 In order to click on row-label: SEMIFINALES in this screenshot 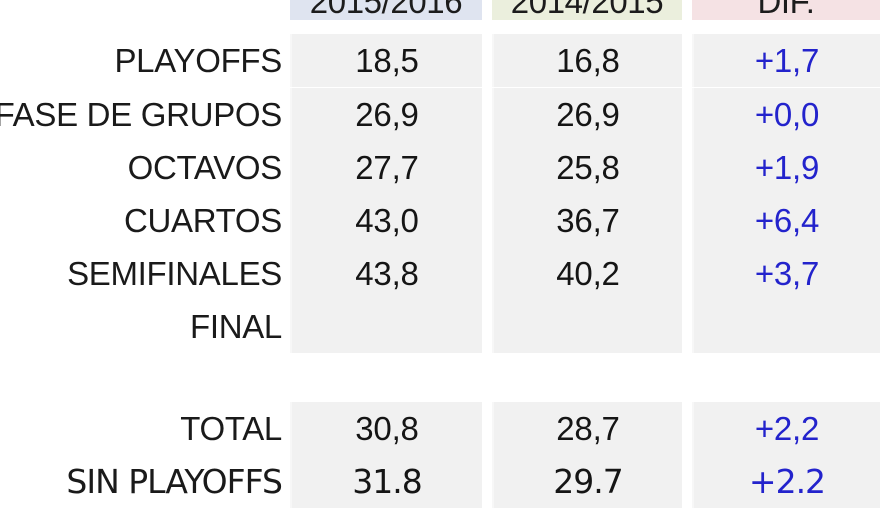, I will do `click(174, 273)`.